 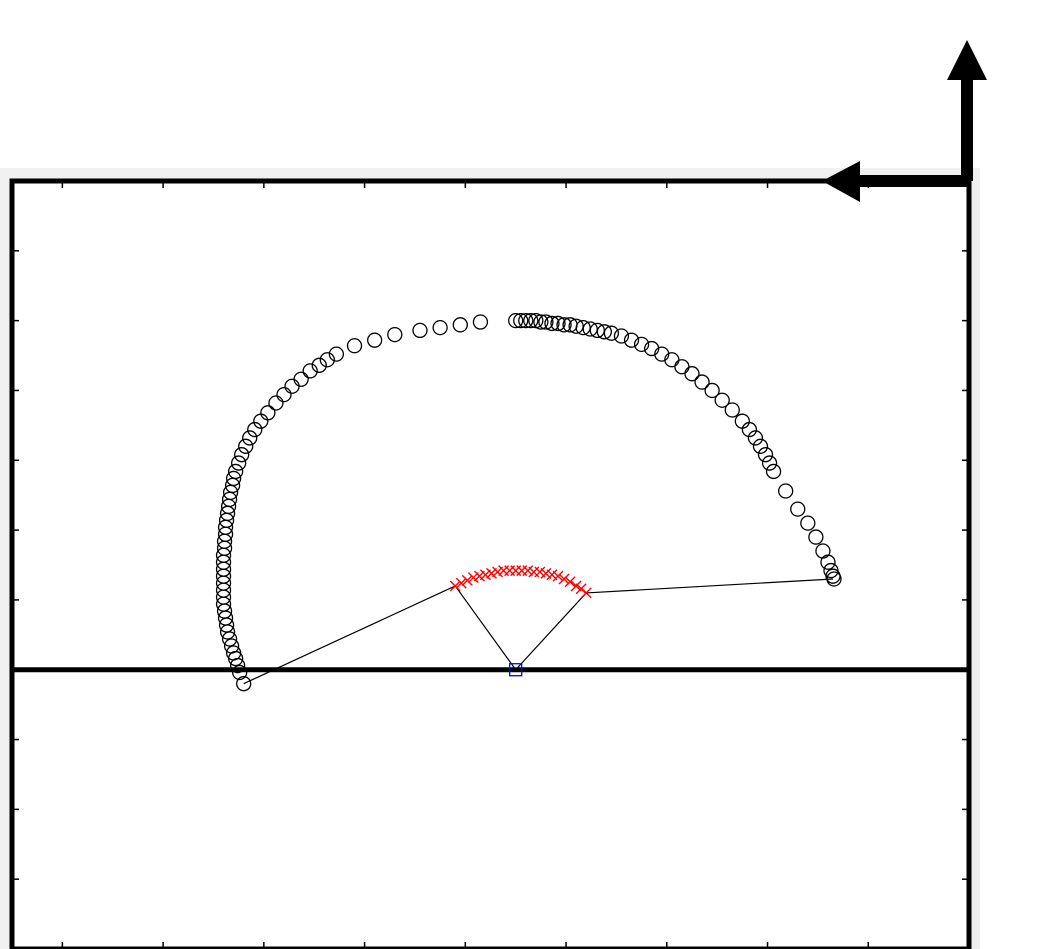 What do you see at coordinates (967, 110) in the screenshot?
I see `up-arrow-icon` at bounding box center [967, 110].